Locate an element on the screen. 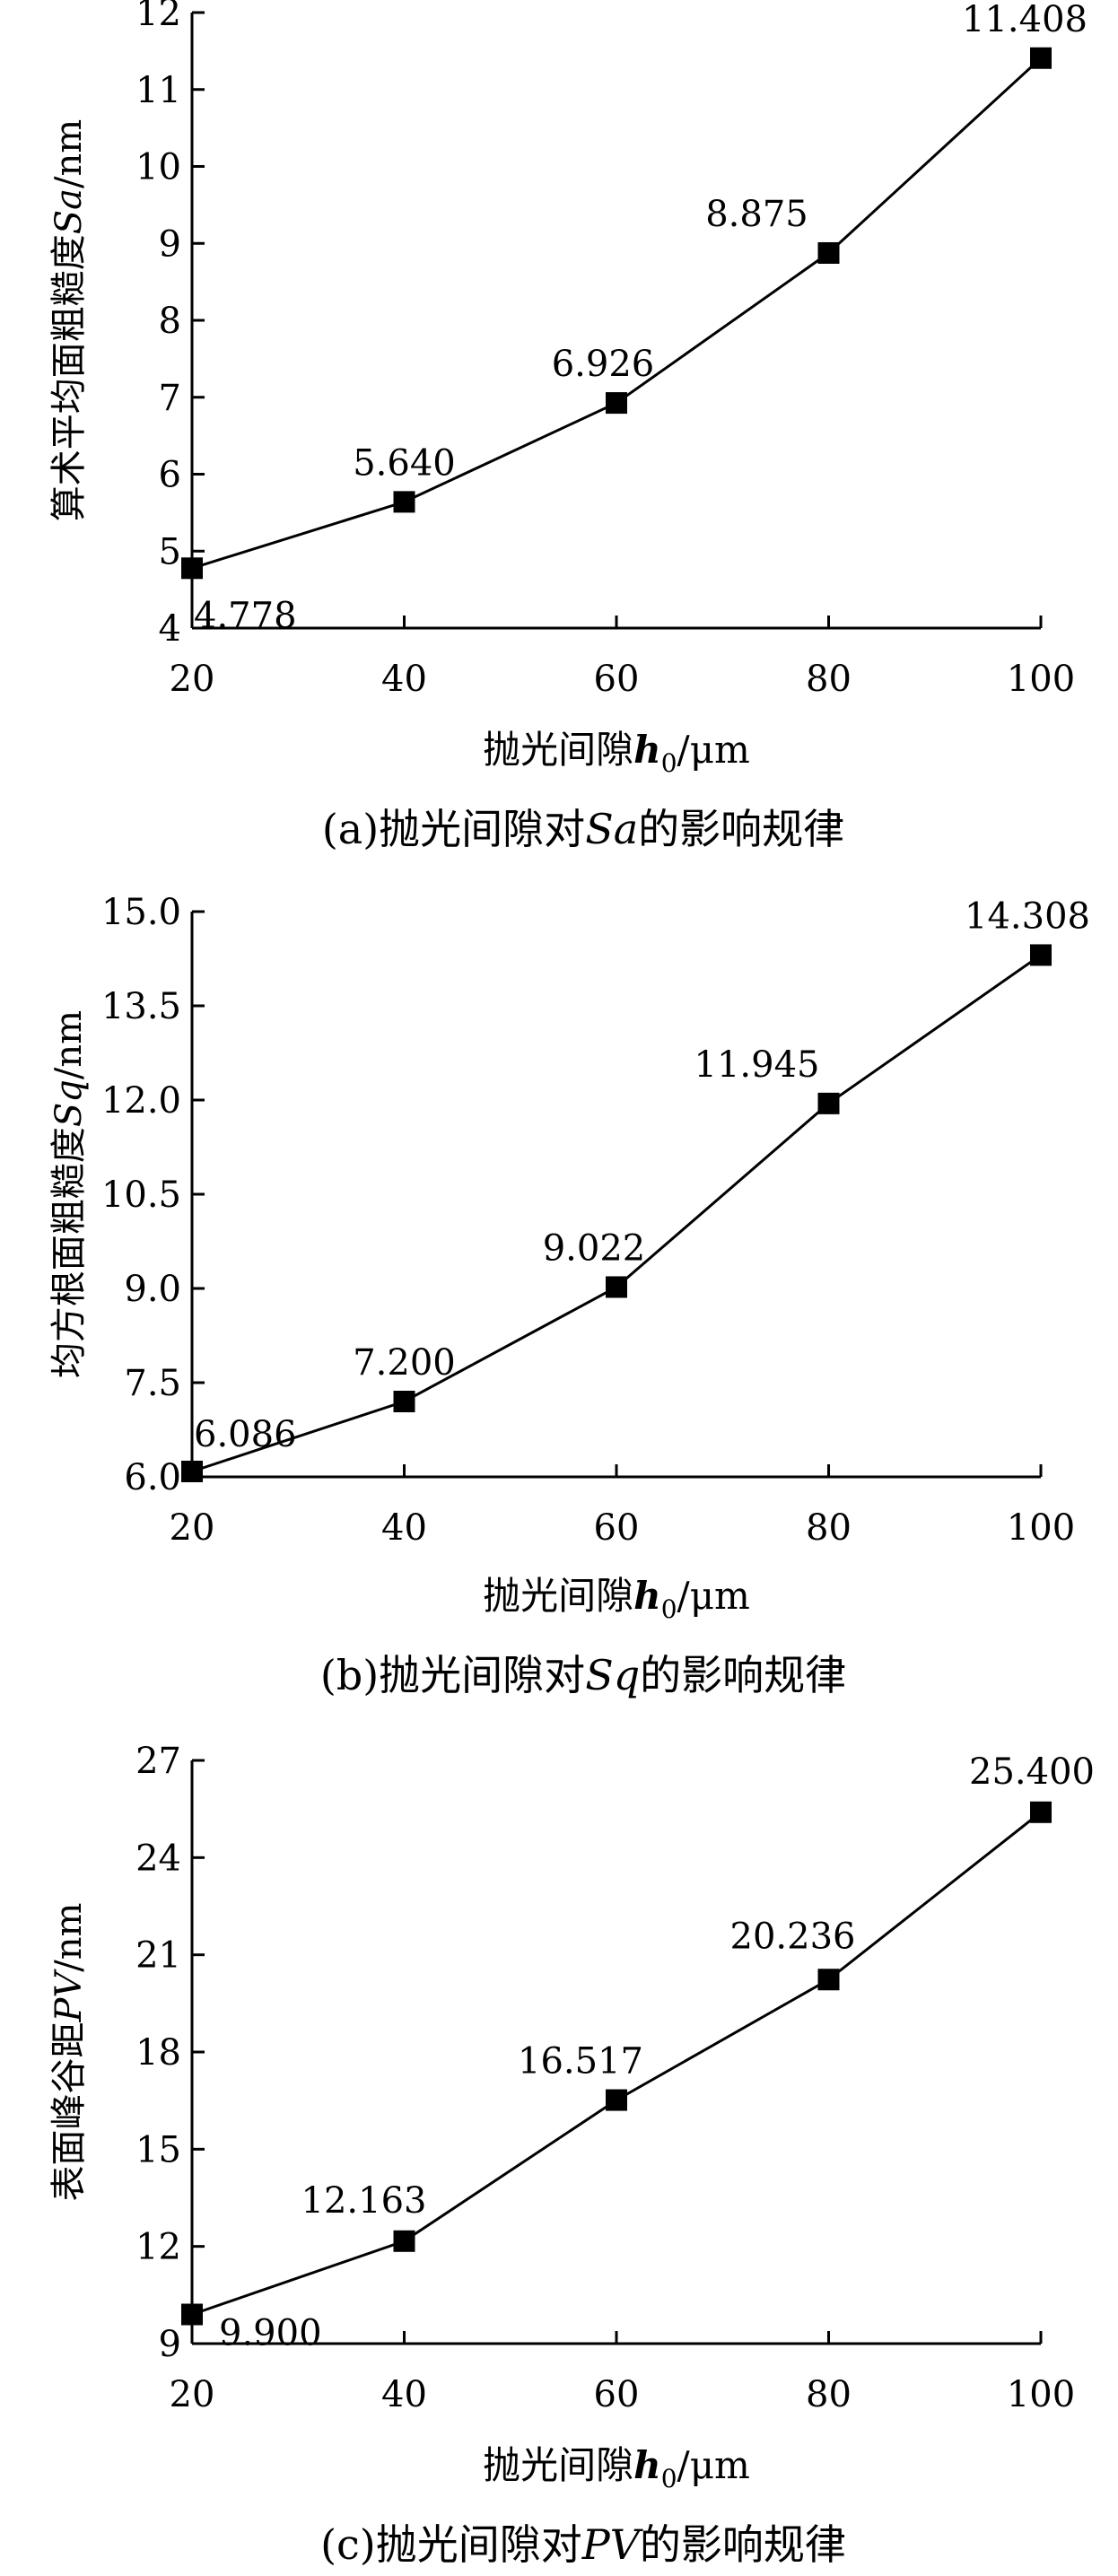 This screenshot has height=2576, width=1118. y-tick-label: 15.0 is located at coordinates (141, 913).